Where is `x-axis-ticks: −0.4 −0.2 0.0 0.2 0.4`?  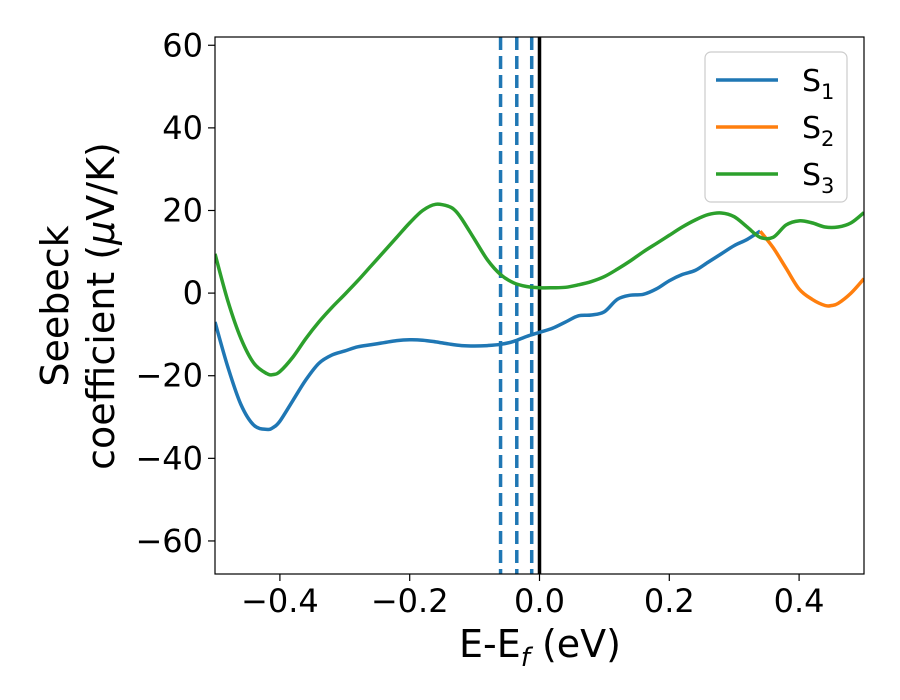
x-axis-ticks: −0.4 −0.2 0.0 0.2 0.4 is located at coordinates (533, 597).